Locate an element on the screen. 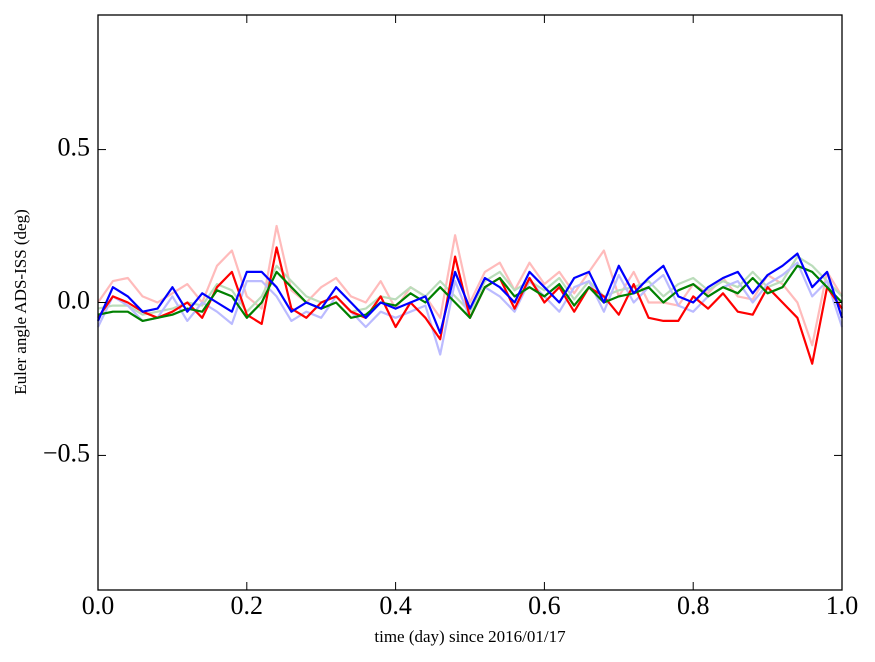  x-tick-label: 0.8 is located at coordinates (693, 605).